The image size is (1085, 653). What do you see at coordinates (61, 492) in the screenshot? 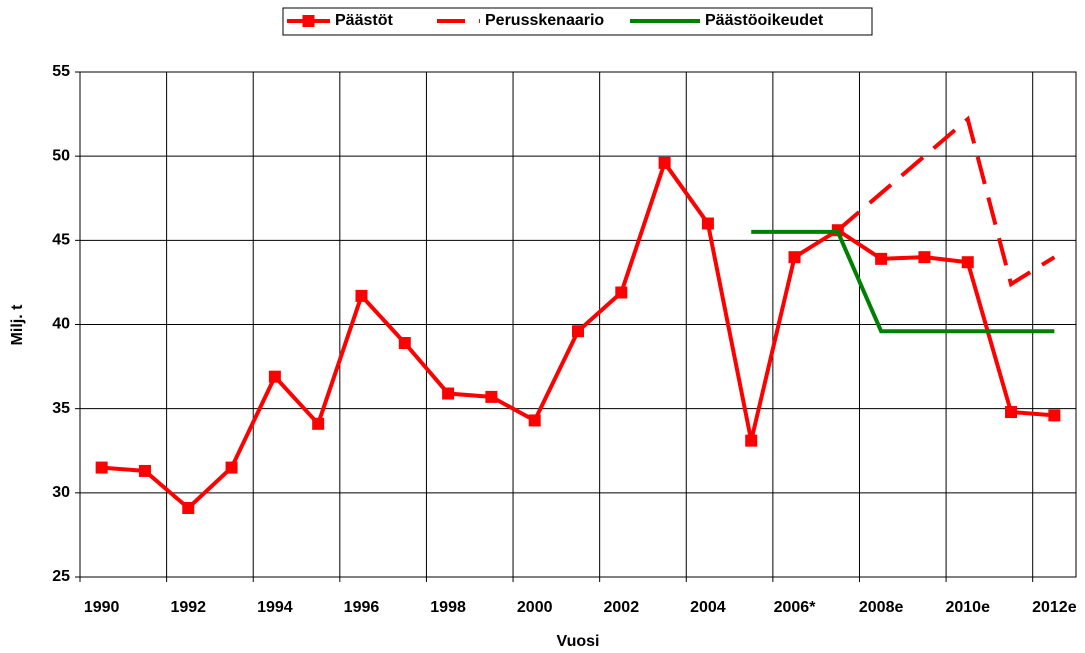
I see `y-tick-label: 30` at bounding box center [61, 492].